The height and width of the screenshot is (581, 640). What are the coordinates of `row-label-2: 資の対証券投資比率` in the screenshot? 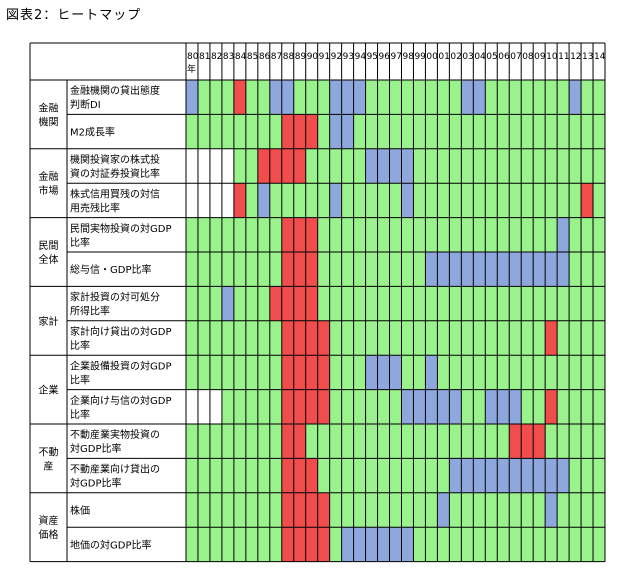 It's located at (115, 173).